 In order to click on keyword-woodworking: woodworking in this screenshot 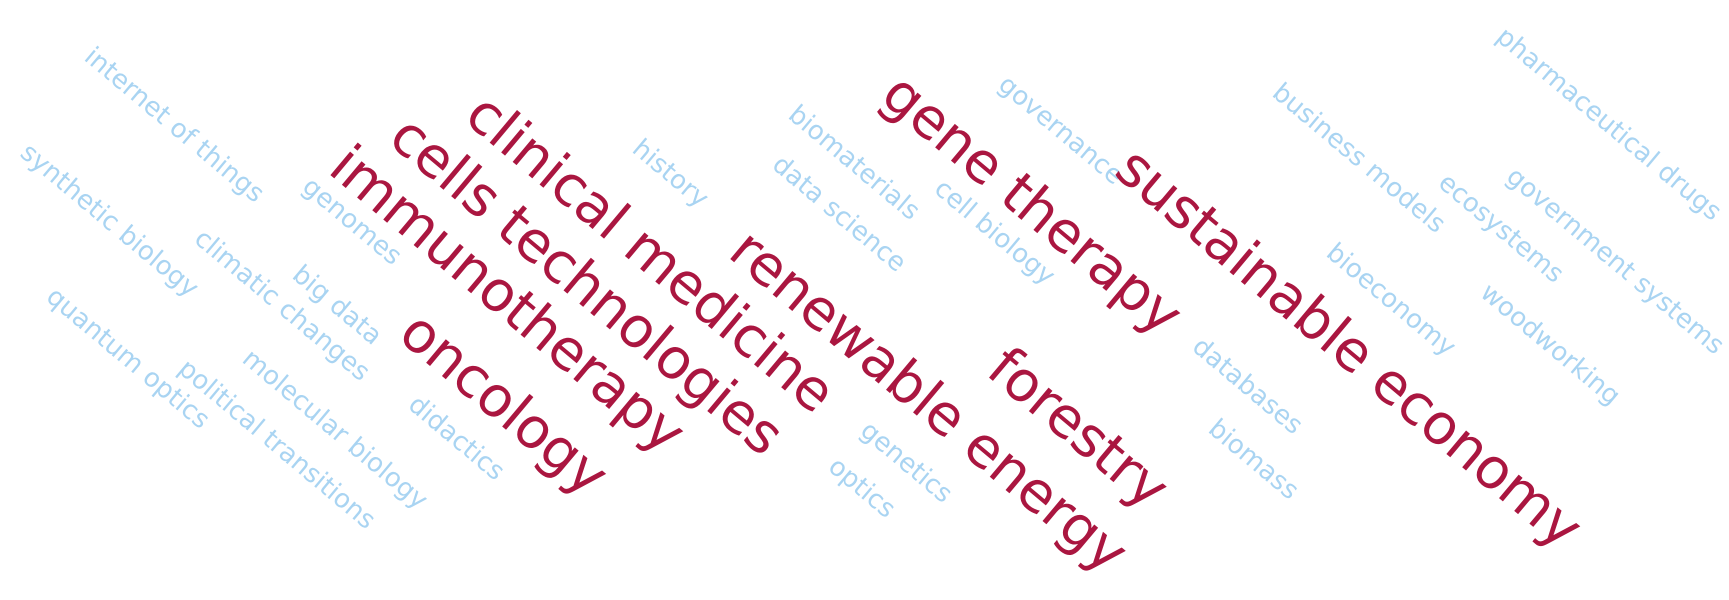, I will do `click(1550, 344)`.